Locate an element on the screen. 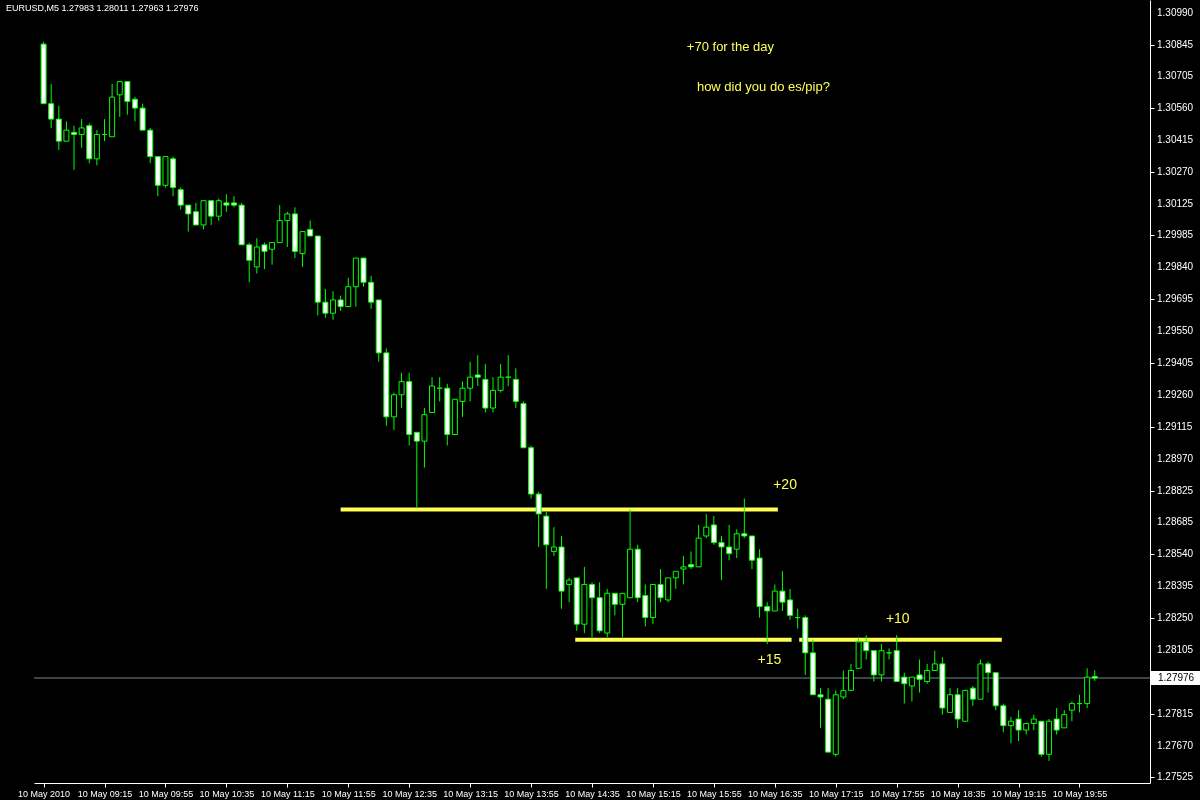 The image size is (1200, 800). y-tick-label: 1.30415 is located at coordinates (1175, 140).